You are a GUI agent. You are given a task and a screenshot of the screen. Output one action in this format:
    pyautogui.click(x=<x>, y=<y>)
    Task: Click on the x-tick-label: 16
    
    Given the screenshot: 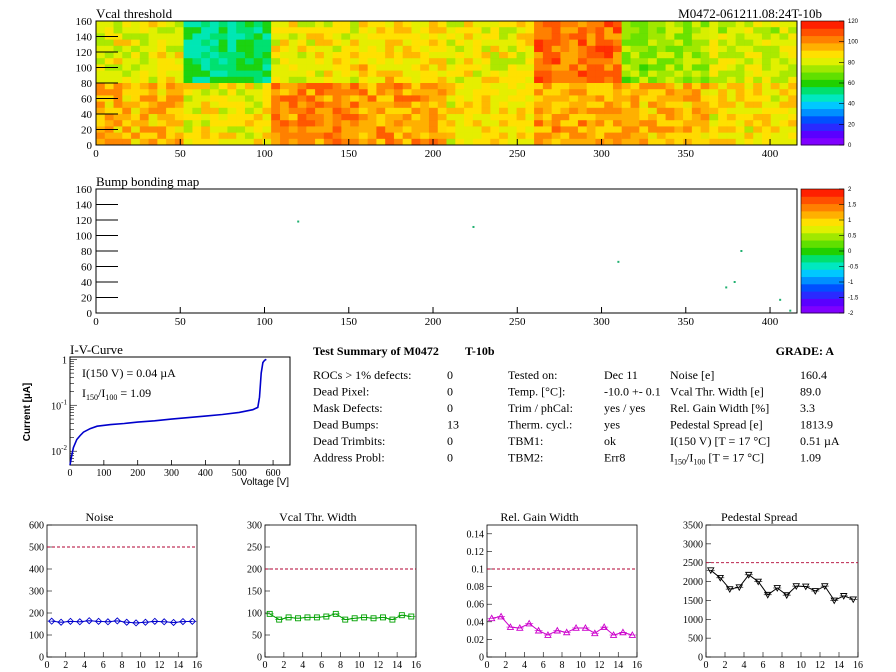 What is the action you would take?
    pyautogui.click(x=637, y=665)
    